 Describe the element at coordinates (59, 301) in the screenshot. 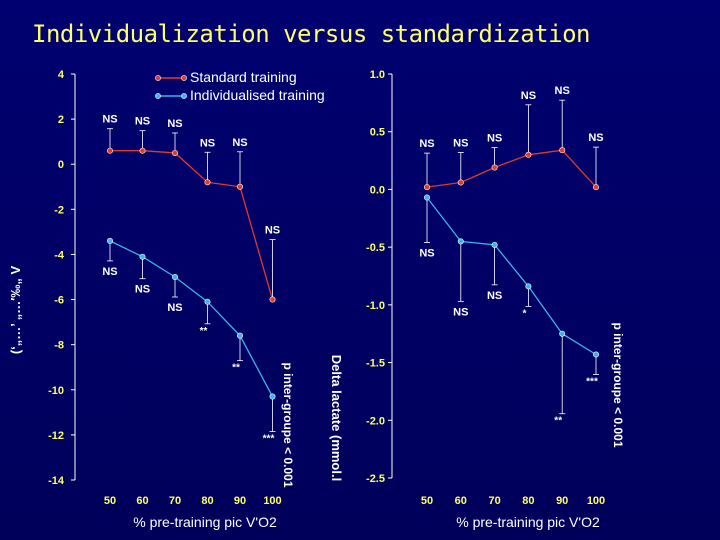

I see `y-tick-label: -6` at that location.